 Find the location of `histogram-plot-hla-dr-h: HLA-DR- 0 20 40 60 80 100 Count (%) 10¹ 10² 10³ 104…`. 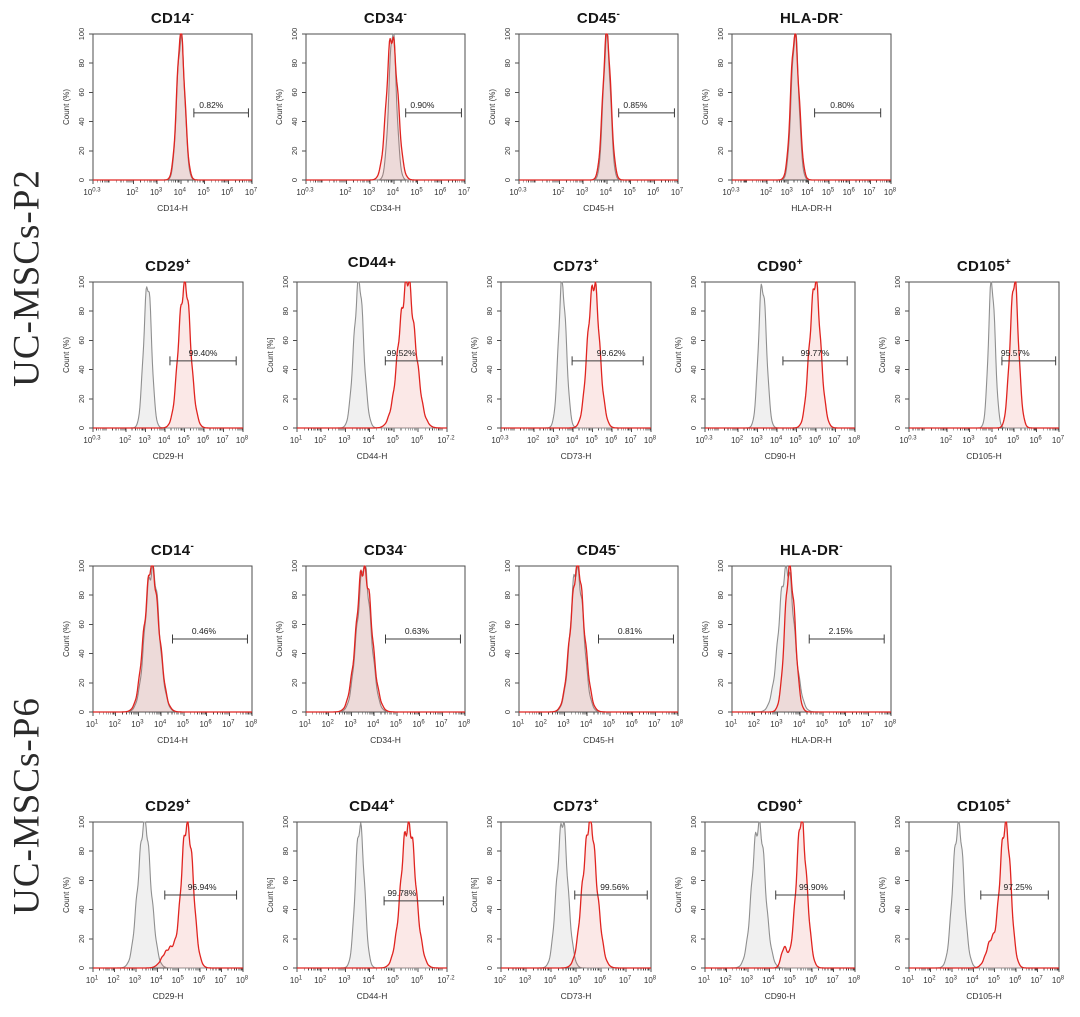

histogram-plot-hla-dr-h: HLA-DR- 0 20 40 60 80 100 Count (%) 10¹ 10² 10³ 104… is located at coordinates (801, 648).